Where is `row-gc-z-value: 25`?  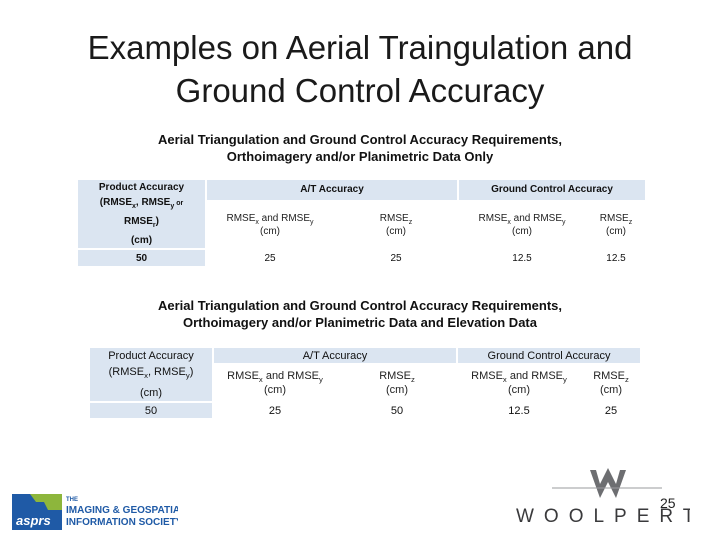 row-gc-z-value: 25 is located at coordinates (611, 410).